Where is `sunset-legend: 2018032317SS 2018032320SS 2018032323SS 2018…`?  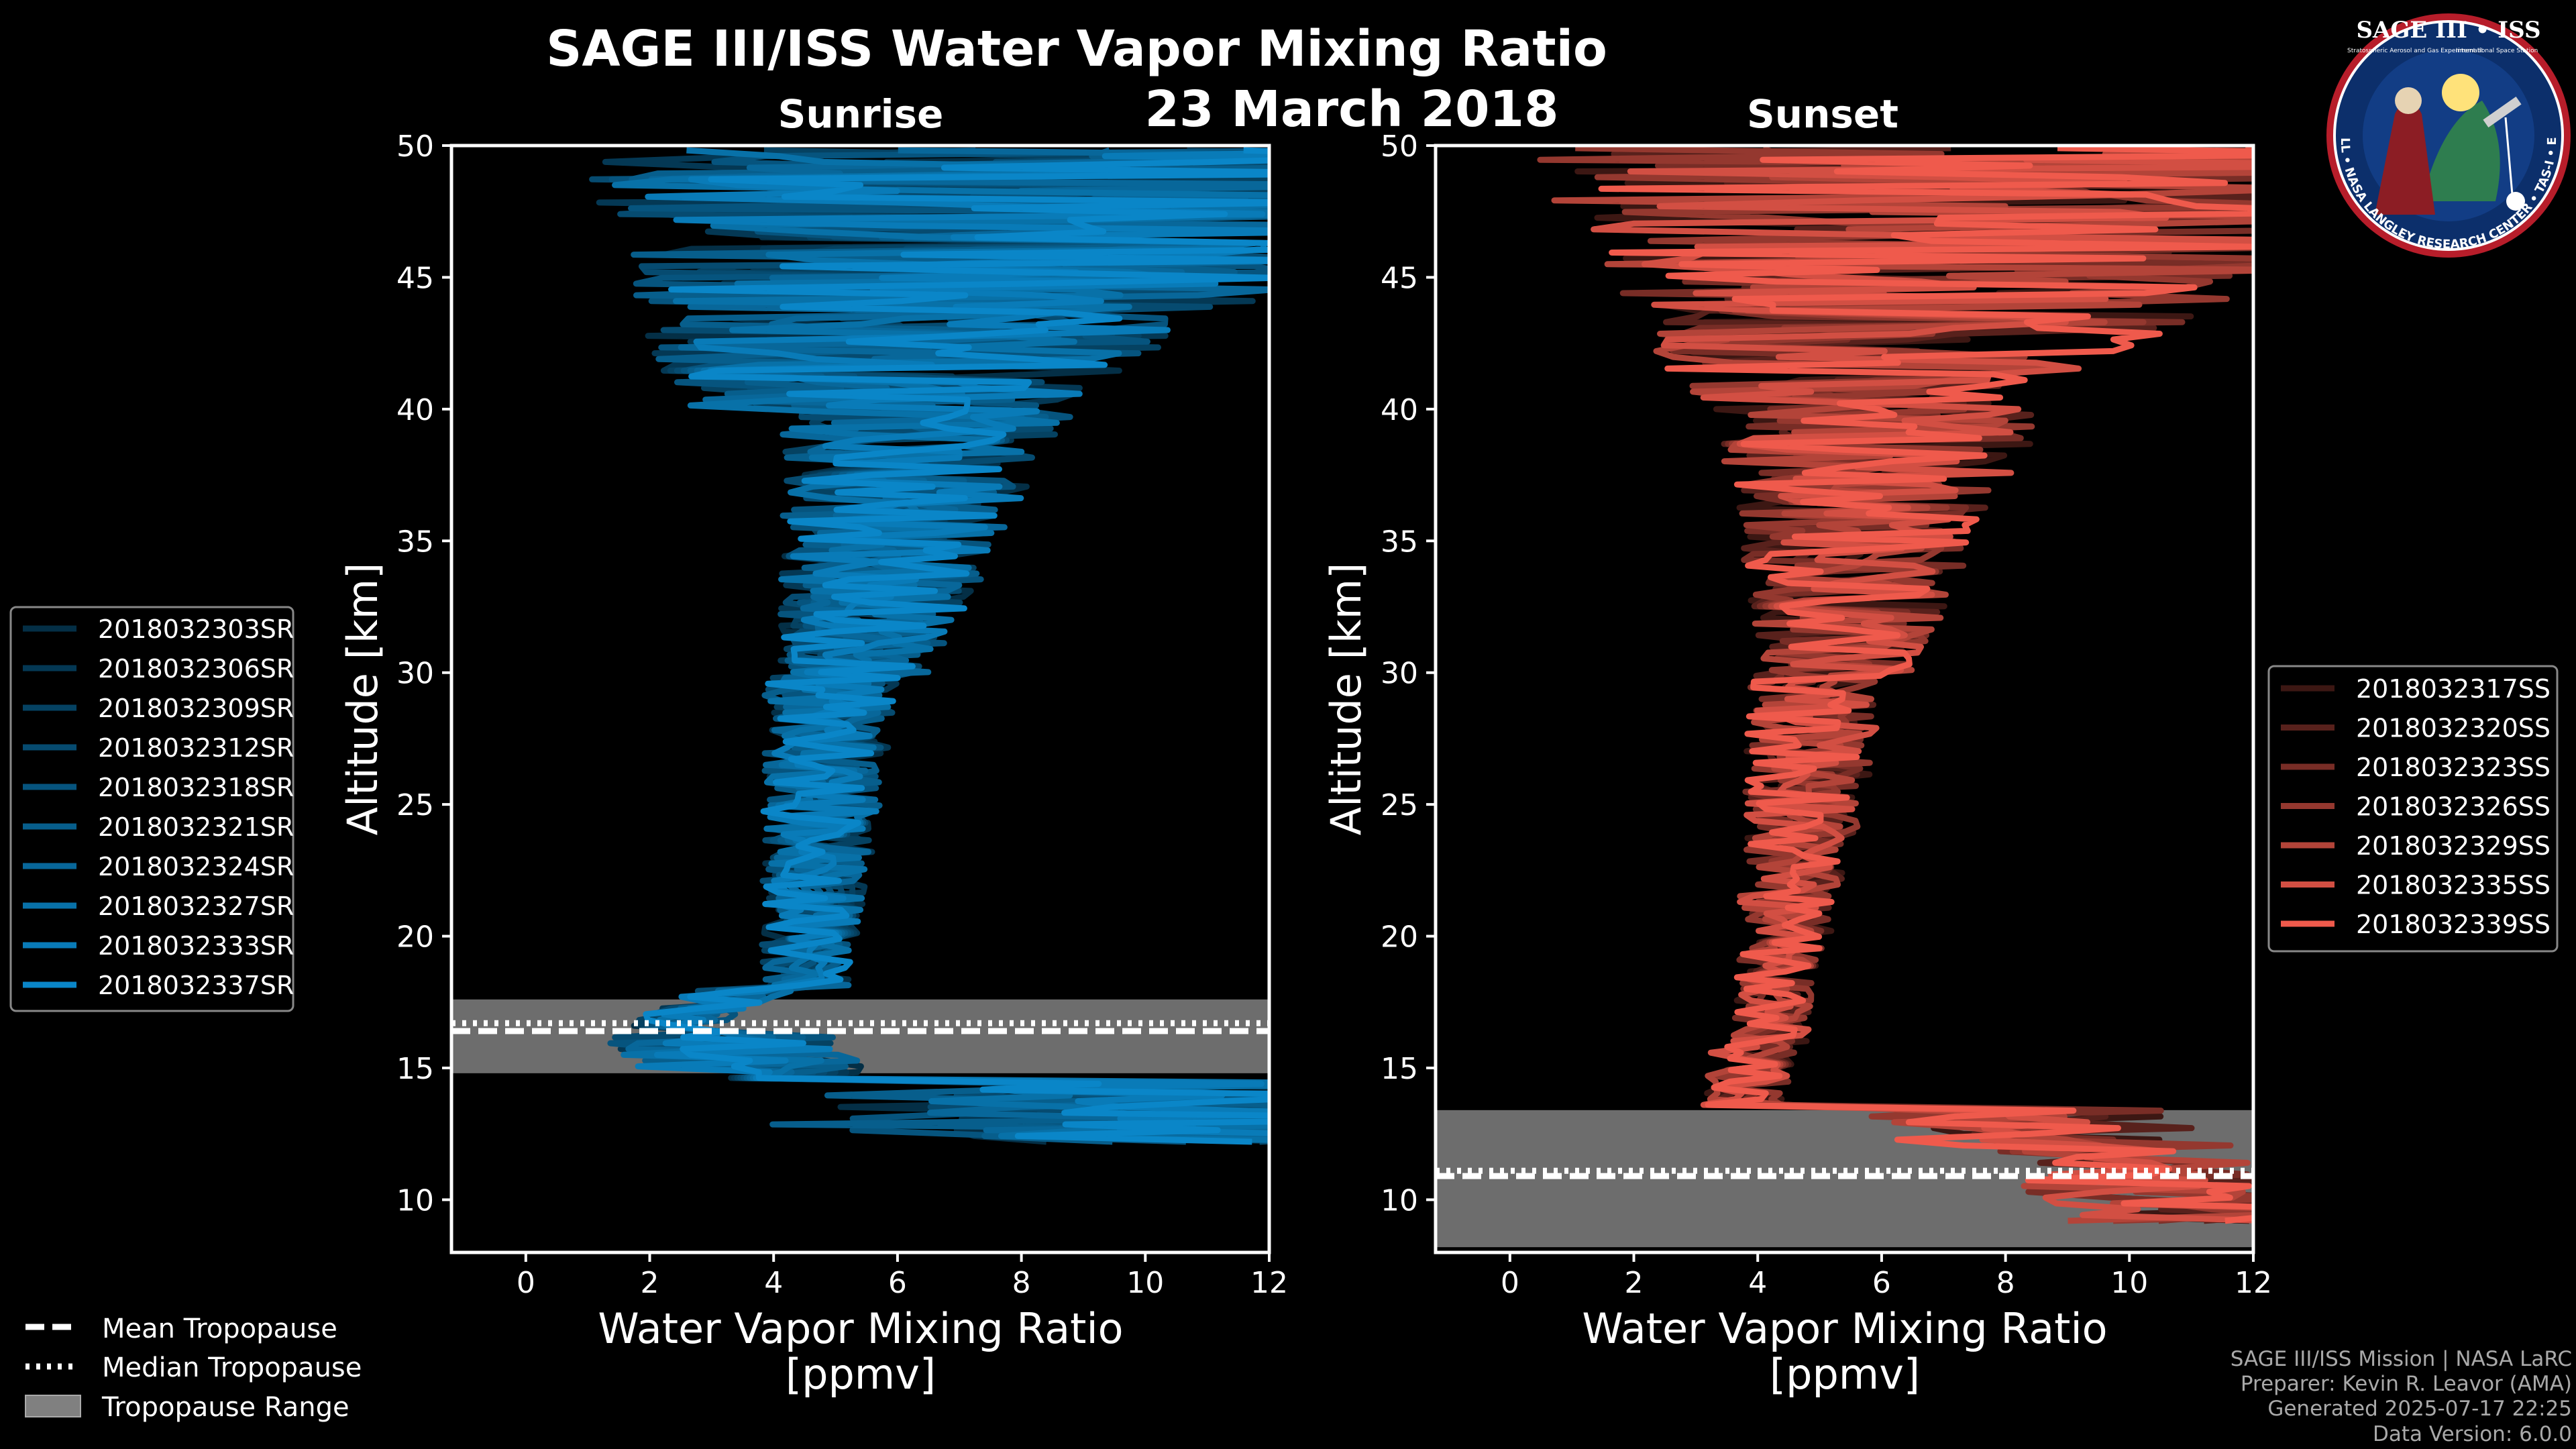 sunset-legend: 2018032317SS 2018032320SS 2018032323SS 2018… is located at coordinates (2413, 809).